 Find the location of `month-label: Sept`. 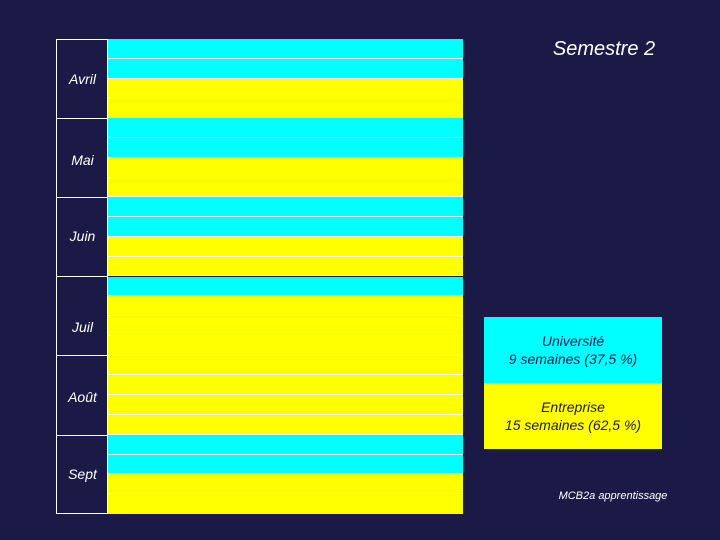

month-label: Sept is located at coordinates (82, 474).